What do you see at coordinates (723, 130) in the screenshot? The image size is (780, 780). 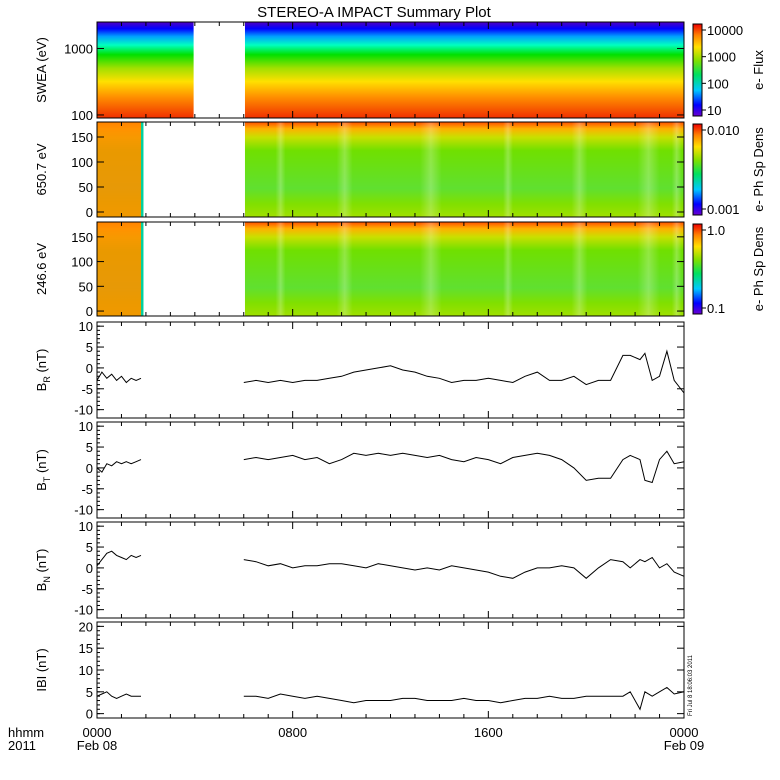 I see `colorbar-tick-label: 0.010` at bounding box center [723, 130].